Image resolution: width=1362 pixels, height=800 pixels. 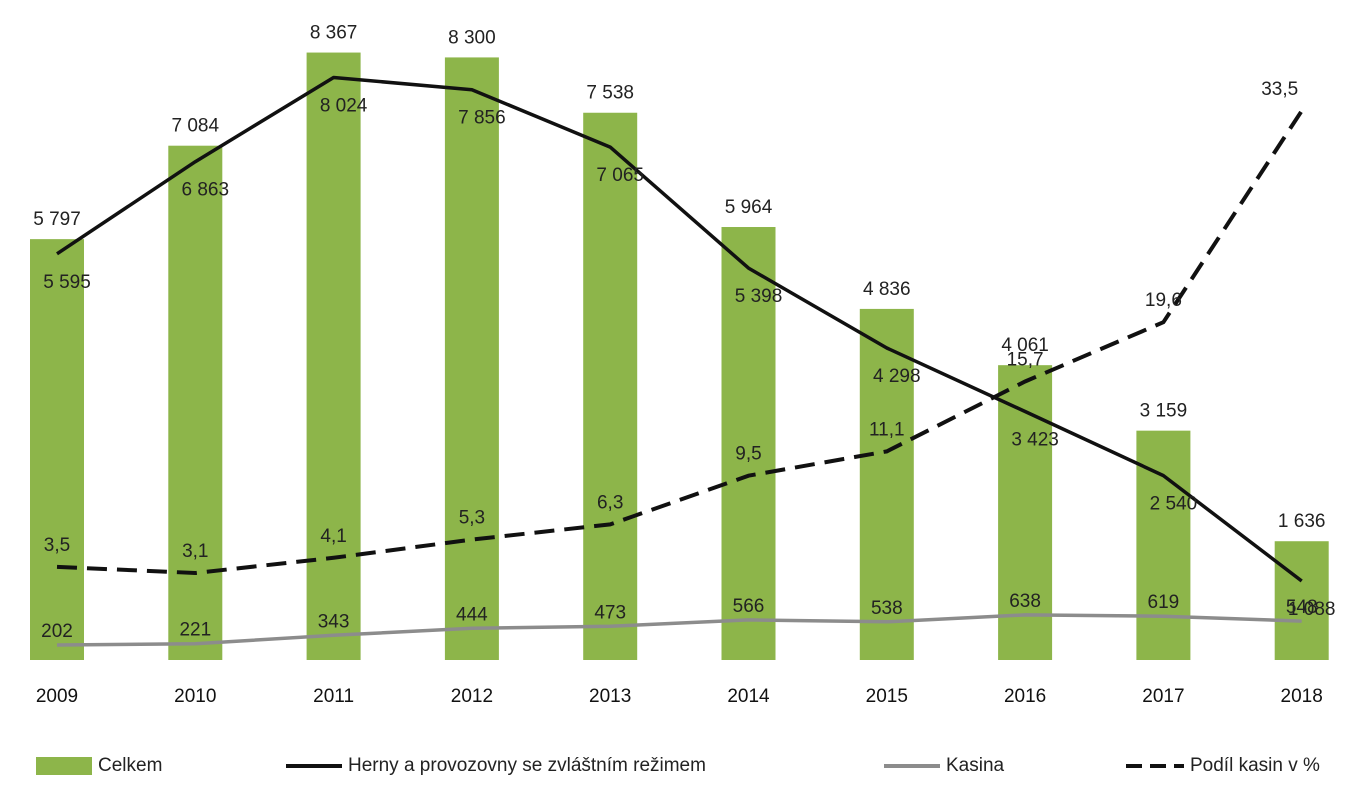 I want to click on bar-2018, so click(x=1301, y=600).